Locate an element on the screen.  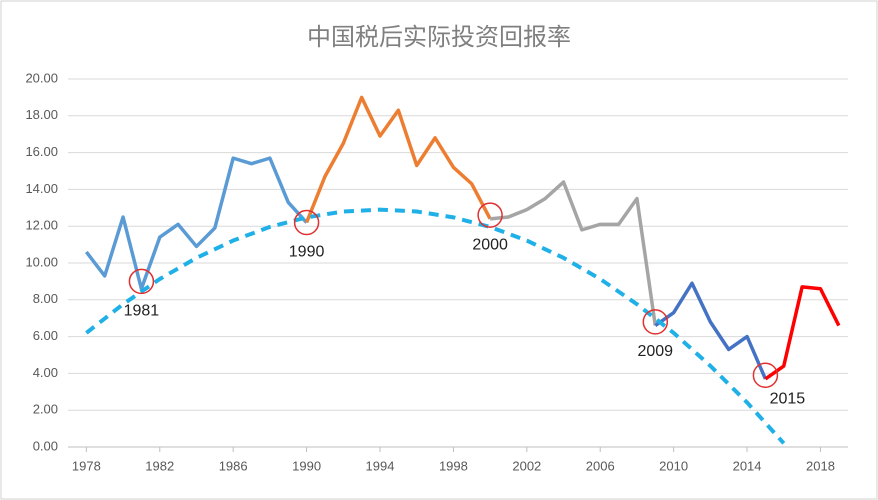
annotation-label: 2015 is located at coordinates (788, 398).